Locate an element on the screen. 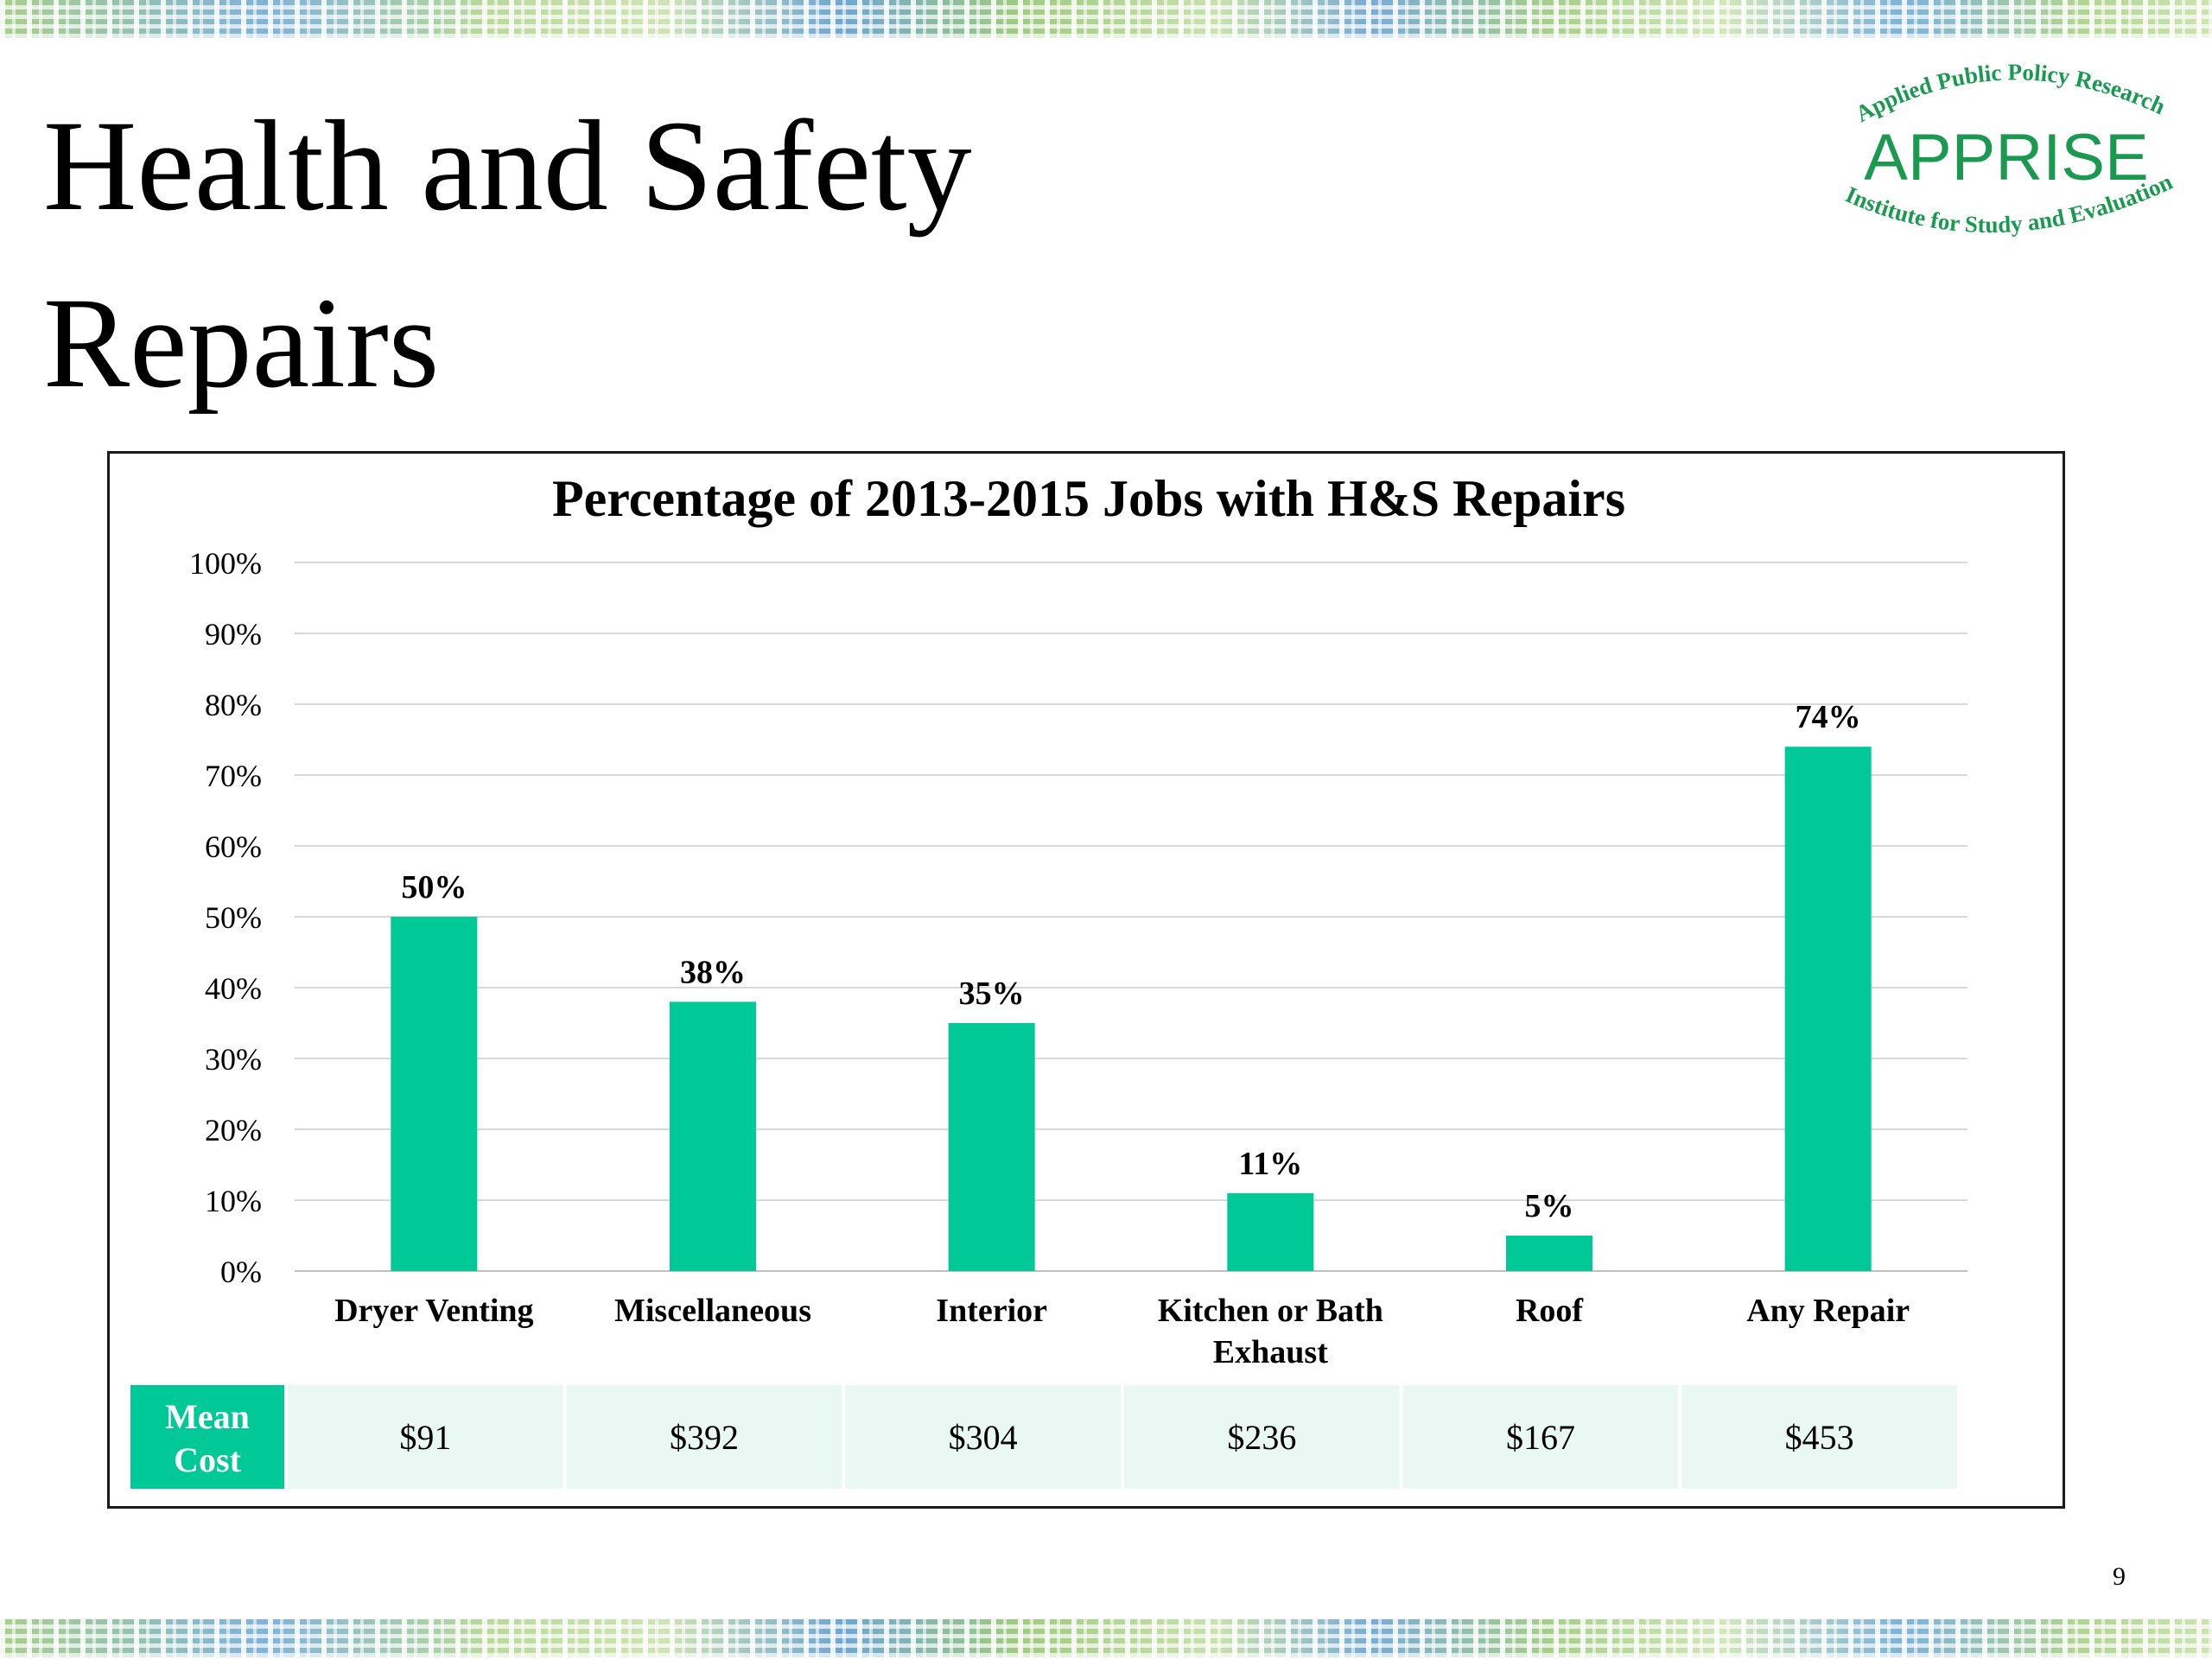 This screenshot has height=1659, width=2212. table-cell-value: $453 is located at coordinates (1819, 1437).